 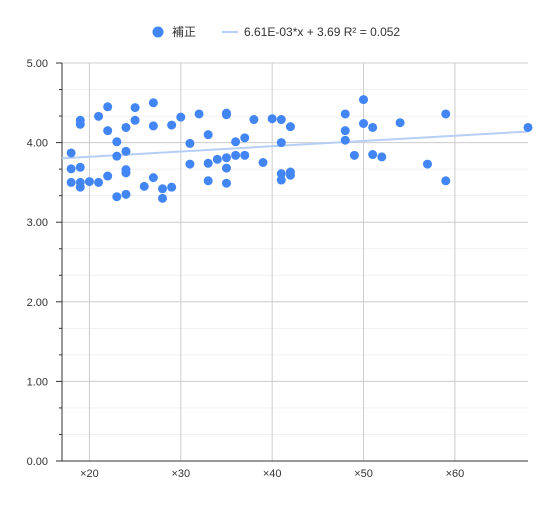 What do you see at coordinates (37, 144) in the screenshot?
I see `y-tick-label: 4.00` at bounding box center [37, 144].